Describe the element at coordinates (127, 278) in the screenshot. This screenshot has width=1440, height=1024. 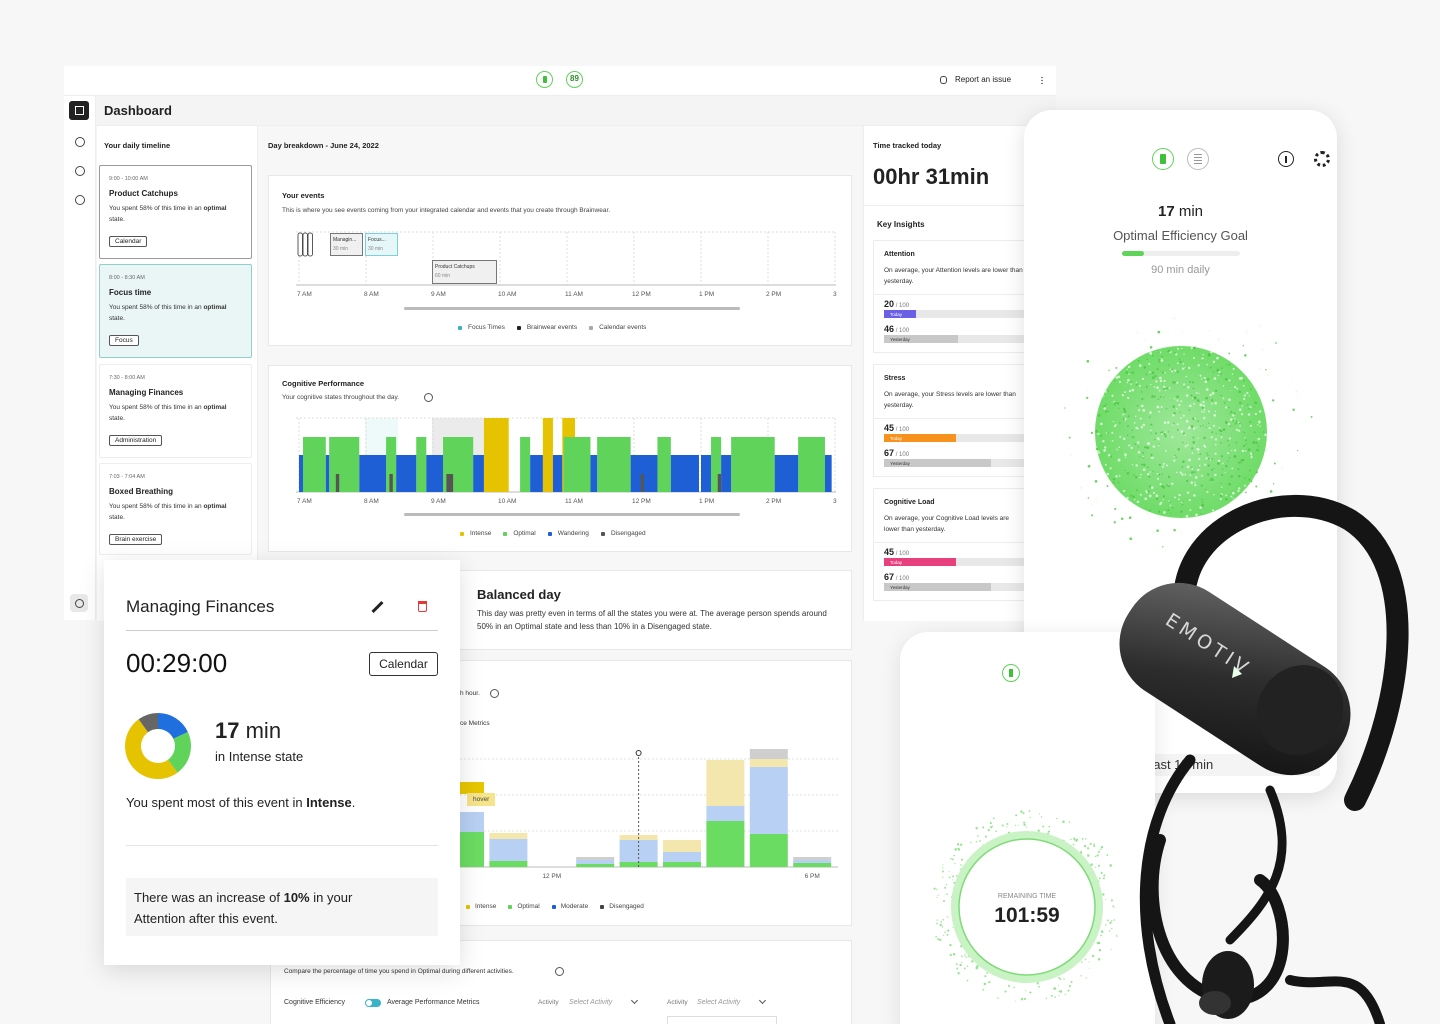
I see `event-time: 8:00 - 8:30 AM` at that location.